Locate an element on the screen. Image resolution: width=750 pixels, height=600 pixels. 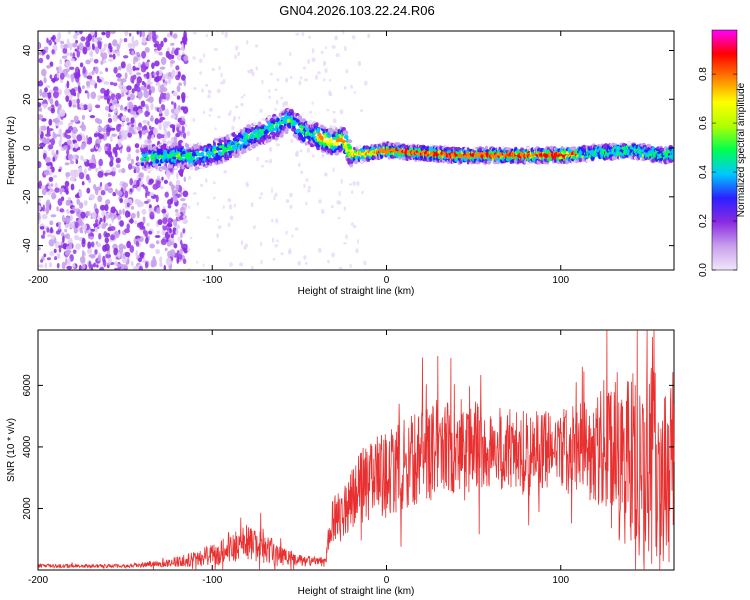
colorbar-gradient is located at coordinates (724, 150).